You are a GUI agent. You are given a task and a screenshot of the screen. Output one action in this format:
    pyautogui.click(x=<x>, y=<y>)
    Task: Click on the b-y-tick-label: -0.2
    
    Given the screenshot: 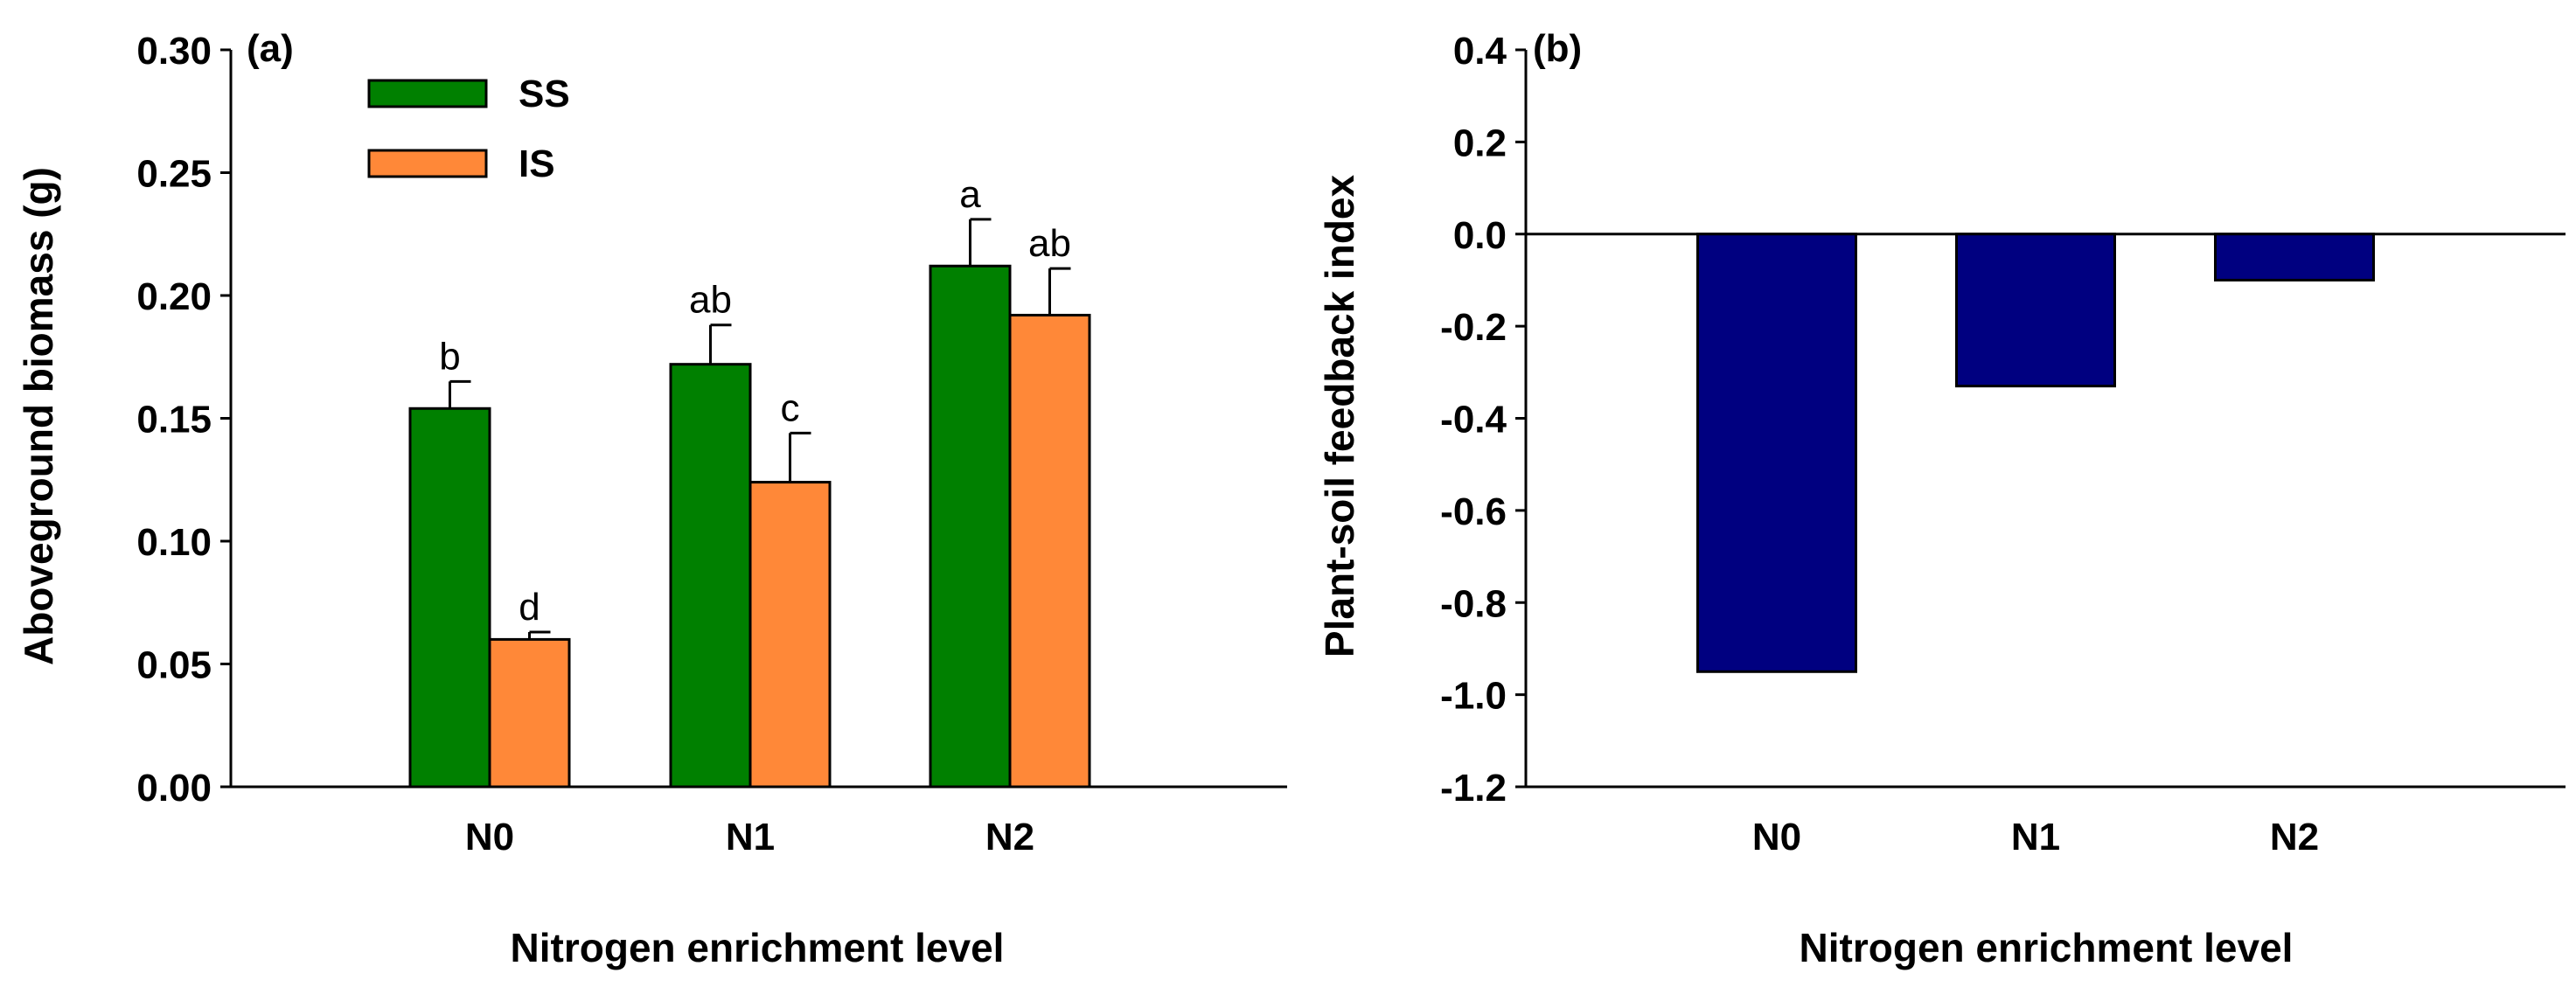 What is the action you would take?
    pyautogui.click(x=1473, y=327)
    